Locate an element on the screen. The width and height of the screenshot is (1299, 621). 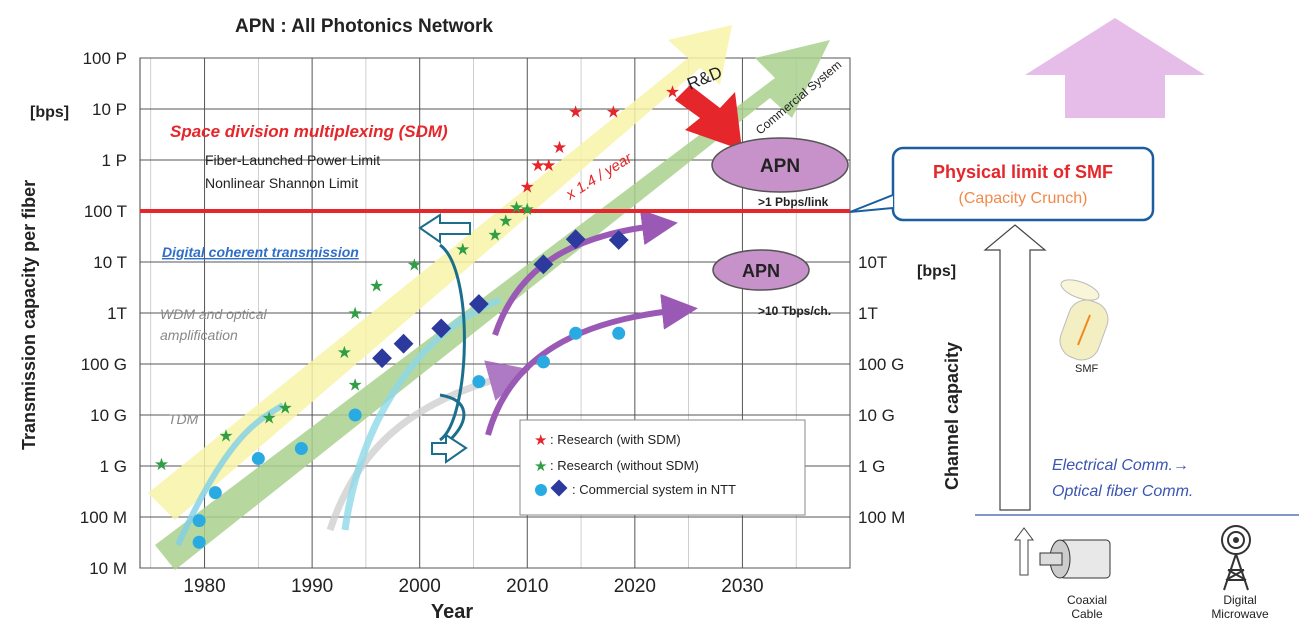
white-up-arrow is located at coordinates (1015, 367).